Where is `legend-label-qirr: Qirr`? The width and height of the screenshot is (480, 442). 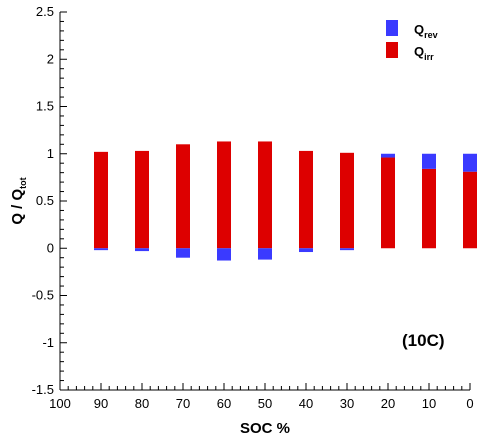 legend-label-qirr: Qirr is located at coordinates (424, 53).